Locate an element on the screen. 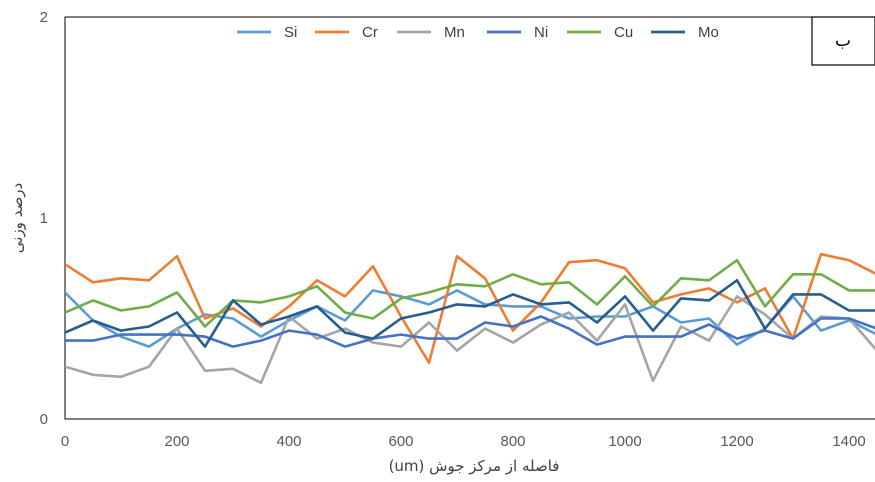  legend-label-si: Si is located at coordinates (290, 32).